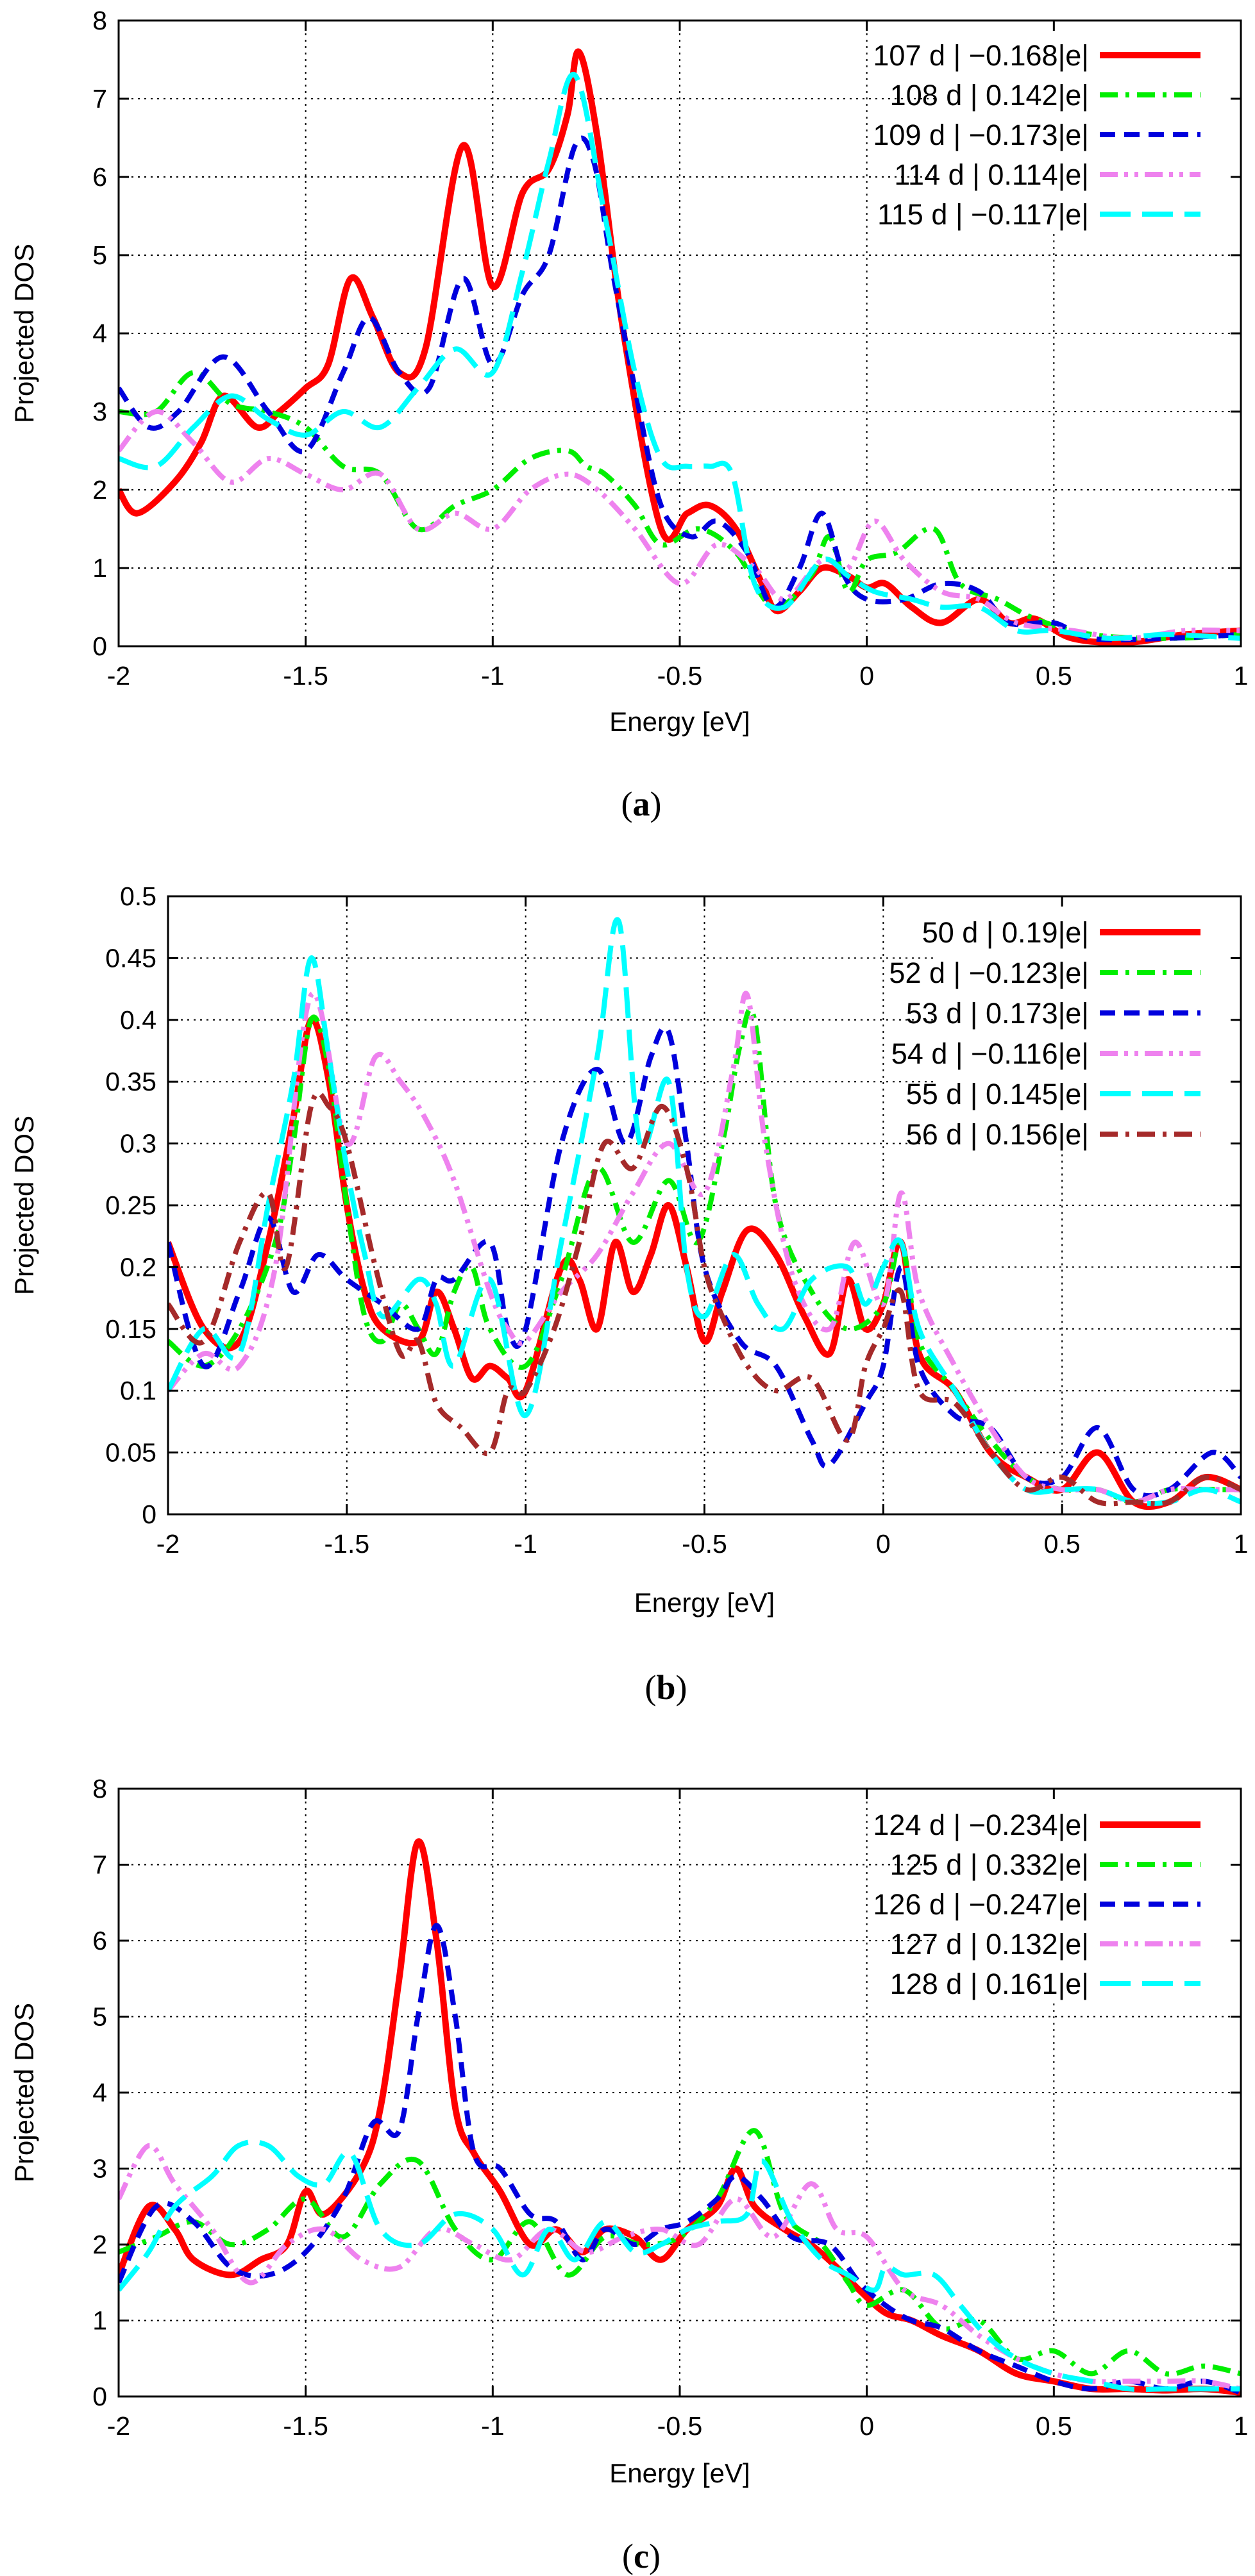 The height and width of the screenshot is (2576, 1255). I want to click on legend-label-c-1: 125 d | 0.332|e|, so click(989, 1864).